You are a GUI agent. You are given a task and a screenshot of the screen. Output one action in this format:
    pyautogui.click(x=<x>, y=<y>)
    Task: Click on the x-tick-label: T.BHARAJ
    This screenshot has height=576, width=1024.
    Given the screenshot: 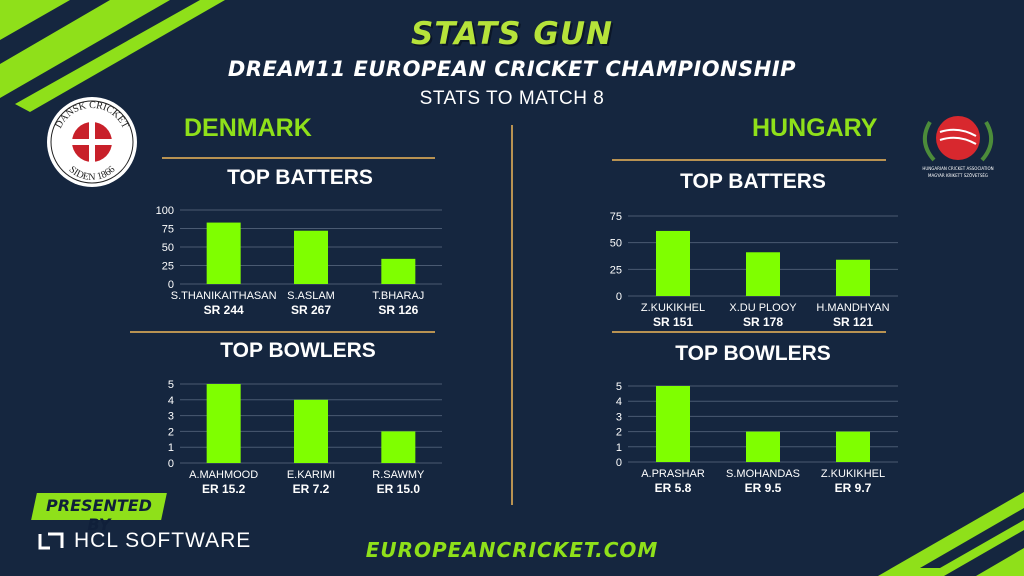 What is the action you would take?
    pyautogui.click(x=398, y=296)
    